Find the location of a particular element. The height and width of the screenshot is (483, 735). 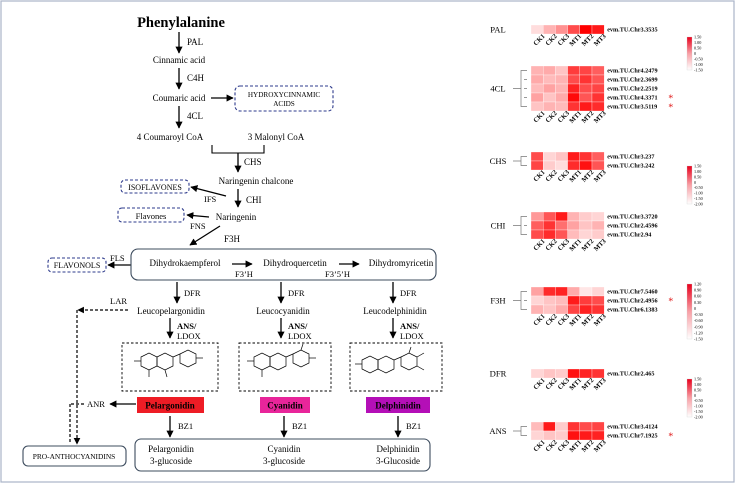

colorbar-tick: 0.30 is located at coordinates (697, 302).